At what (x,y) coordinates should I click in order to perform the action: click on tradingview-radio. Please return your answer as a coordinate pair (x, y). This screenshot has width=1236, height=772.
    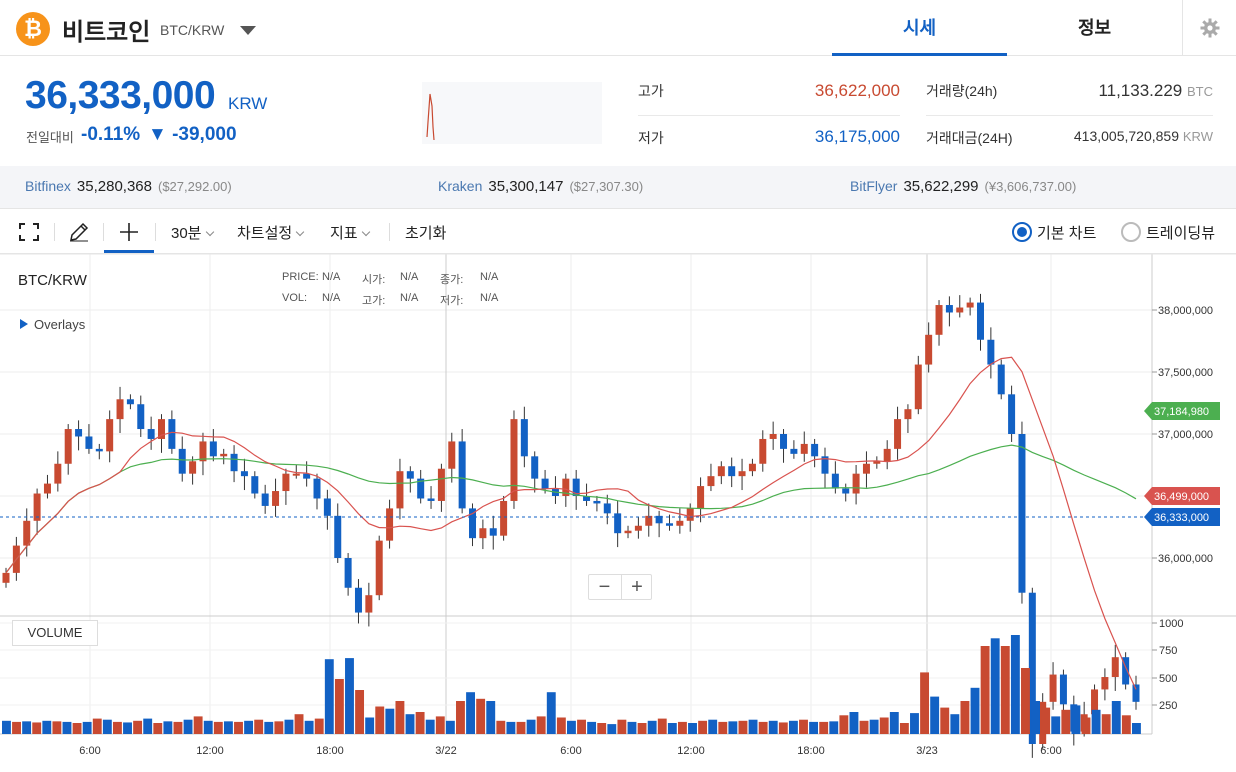
    Looking at the image, I should click on (1131, 232).